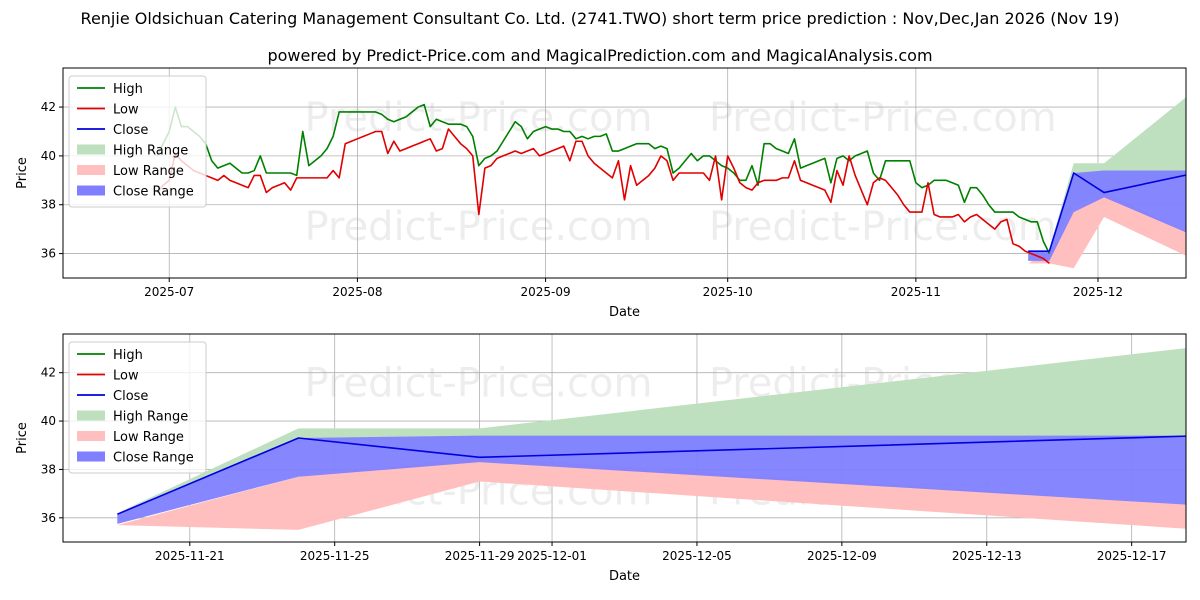  I want to click on x-tick-label: 2025-12-09, so click(842, 556).